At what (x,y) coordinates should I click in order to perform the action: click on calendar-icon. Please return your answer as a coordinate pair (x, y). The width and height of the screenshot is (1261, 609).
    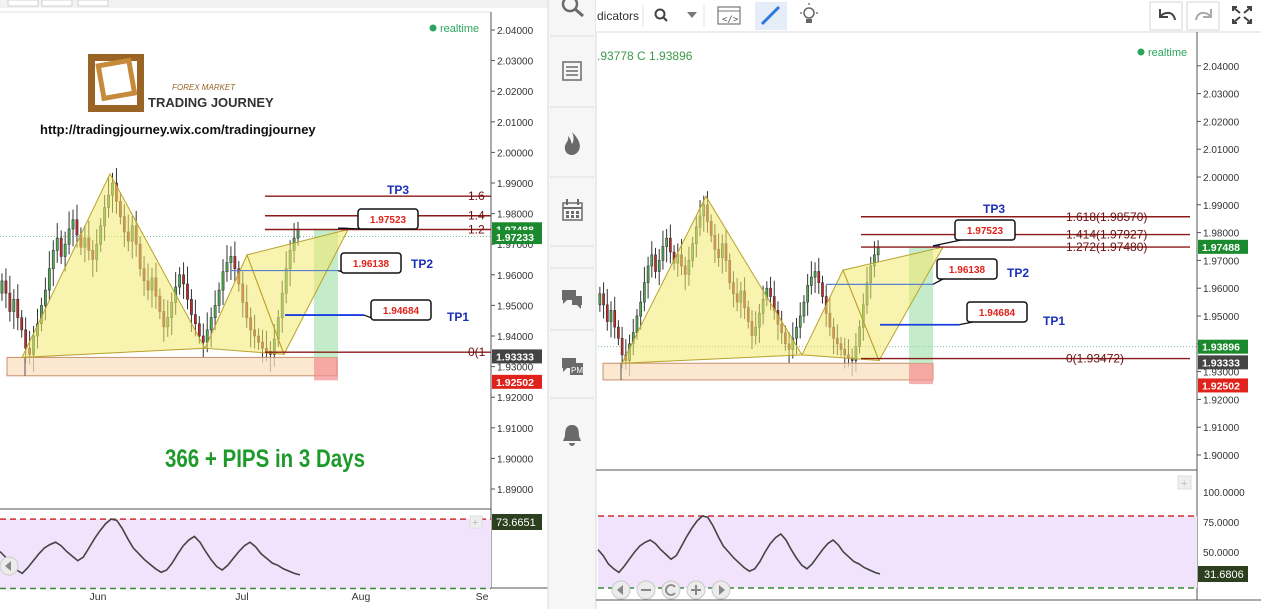
    Looking at the image, I should click on (572, 210).